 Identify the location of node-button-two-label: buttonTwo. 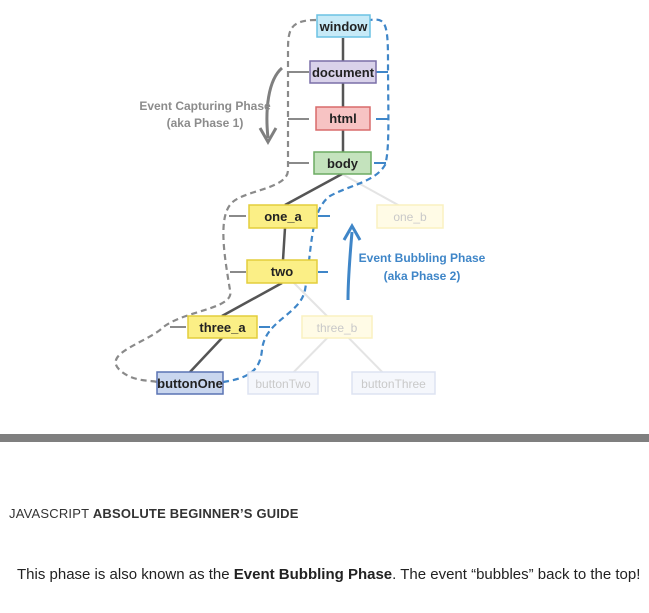
(283, 384).